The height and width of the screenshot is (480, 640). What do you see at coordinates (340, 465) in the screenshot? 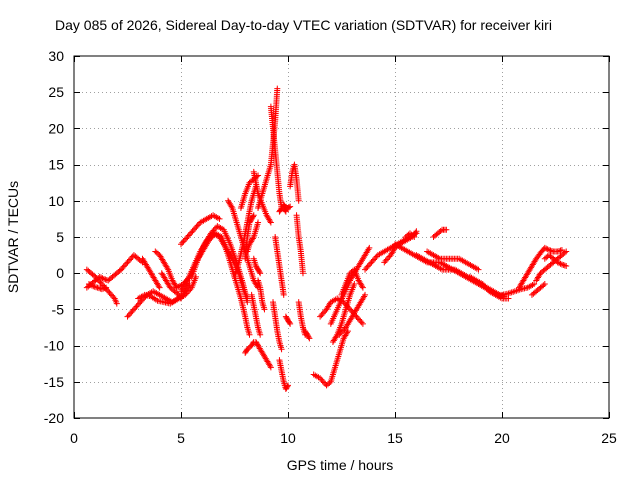
I see `x-axis-label: GPS time / hours` at bounding box center [340, 465].